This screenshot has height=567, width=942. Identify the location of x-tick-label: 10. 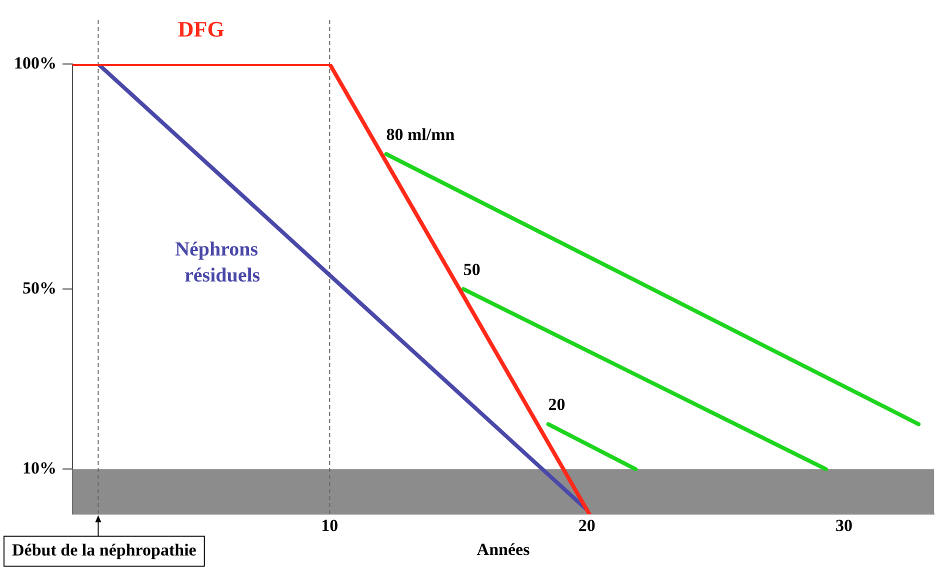
(329, 525).